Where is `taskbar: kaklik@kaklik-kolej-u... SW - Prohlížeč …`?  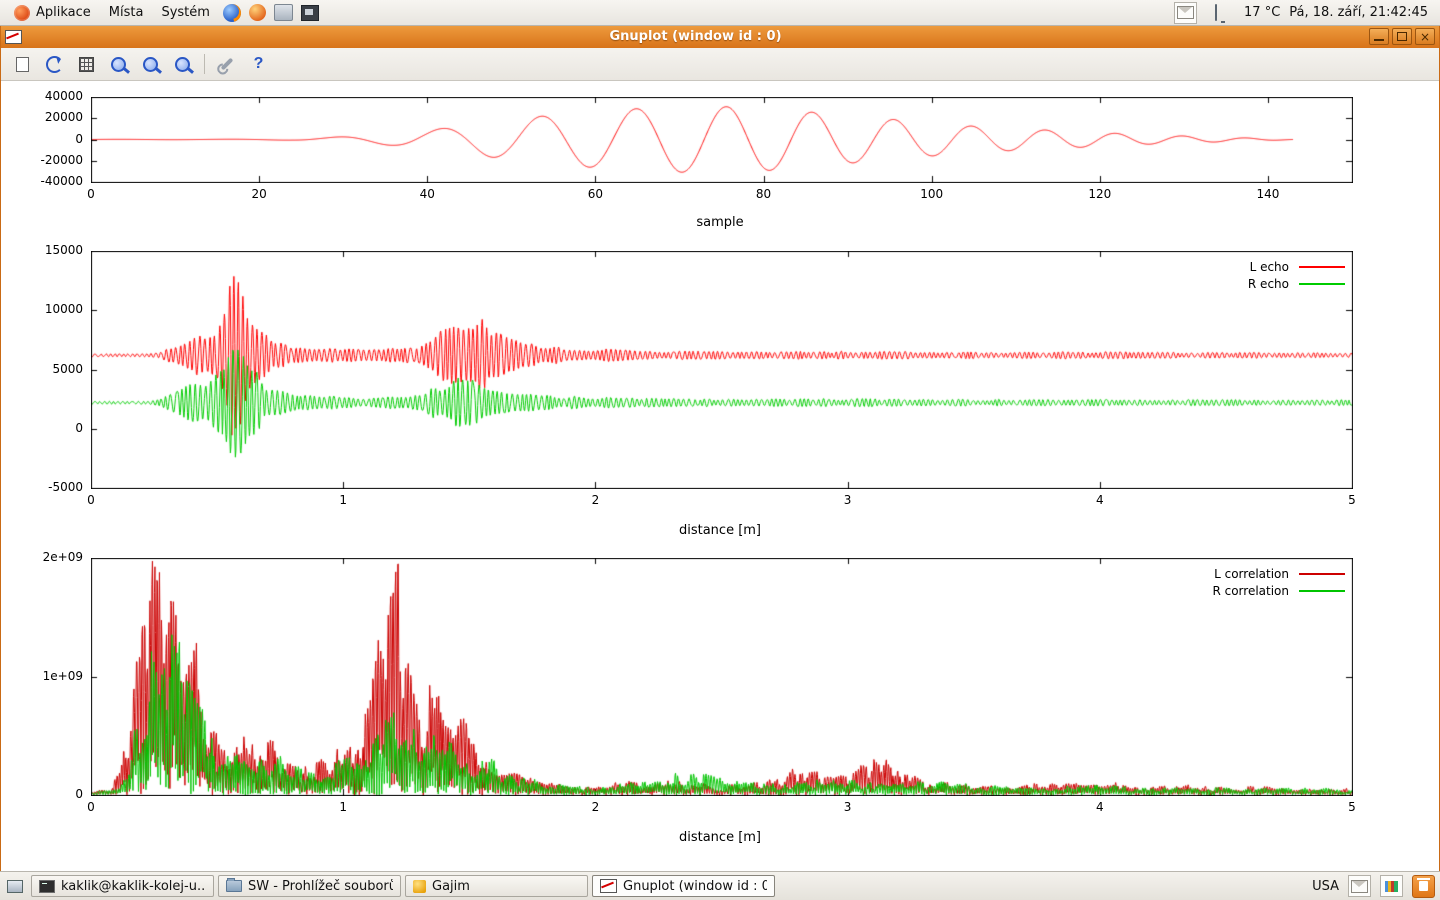 taskbar: kaklik@kaklik-kolej-u... SW - Prohlížeč … is located at coordinates (720, 885).